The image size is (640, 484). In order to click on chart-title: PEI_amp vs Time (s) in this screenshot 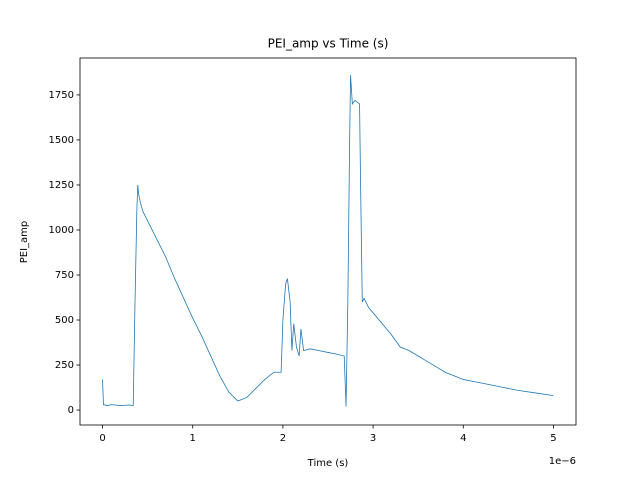, I will do `click(328, 44)`.